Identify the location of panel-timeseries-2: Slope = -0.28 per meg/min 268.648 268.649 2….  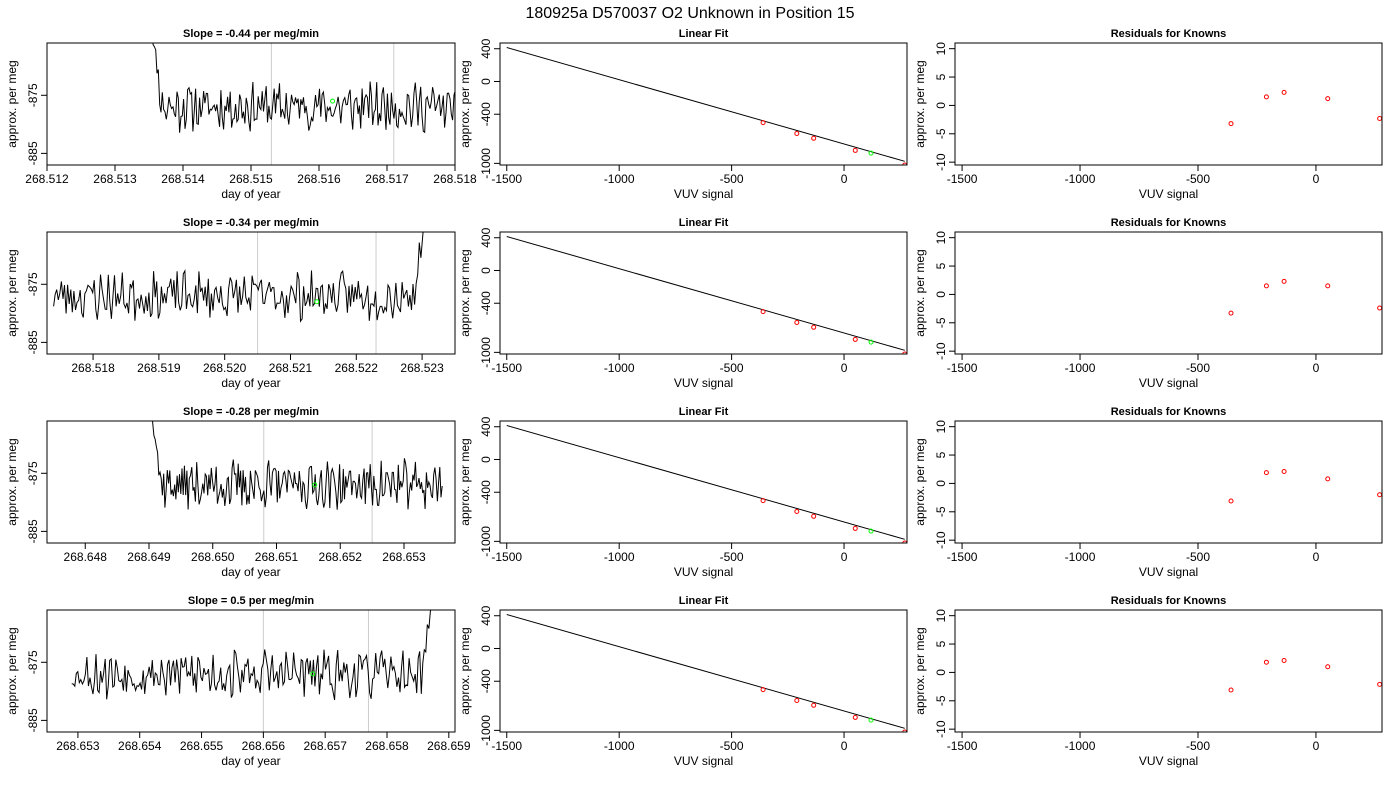
(230, 492).